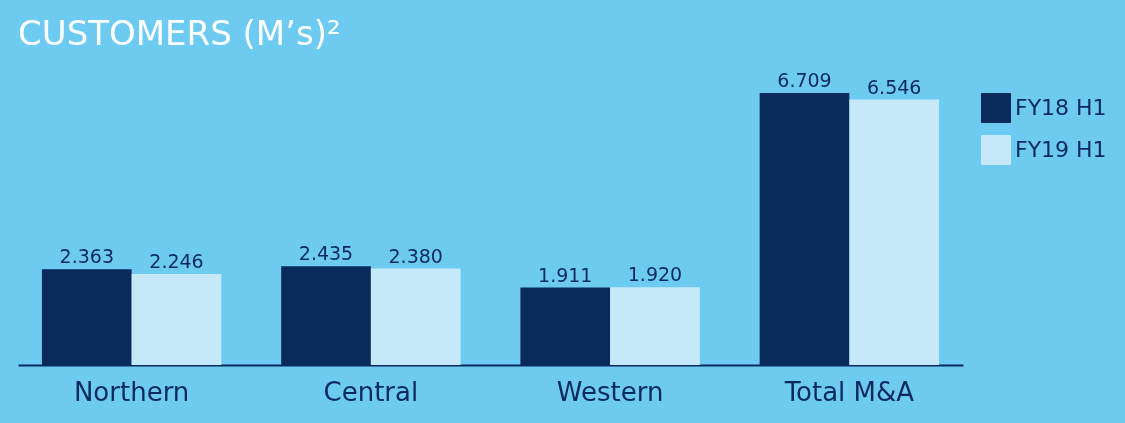 This screenshot has height=423, width=1125. I want to click on x-tick-label: Total M&A, so click(849, 391).